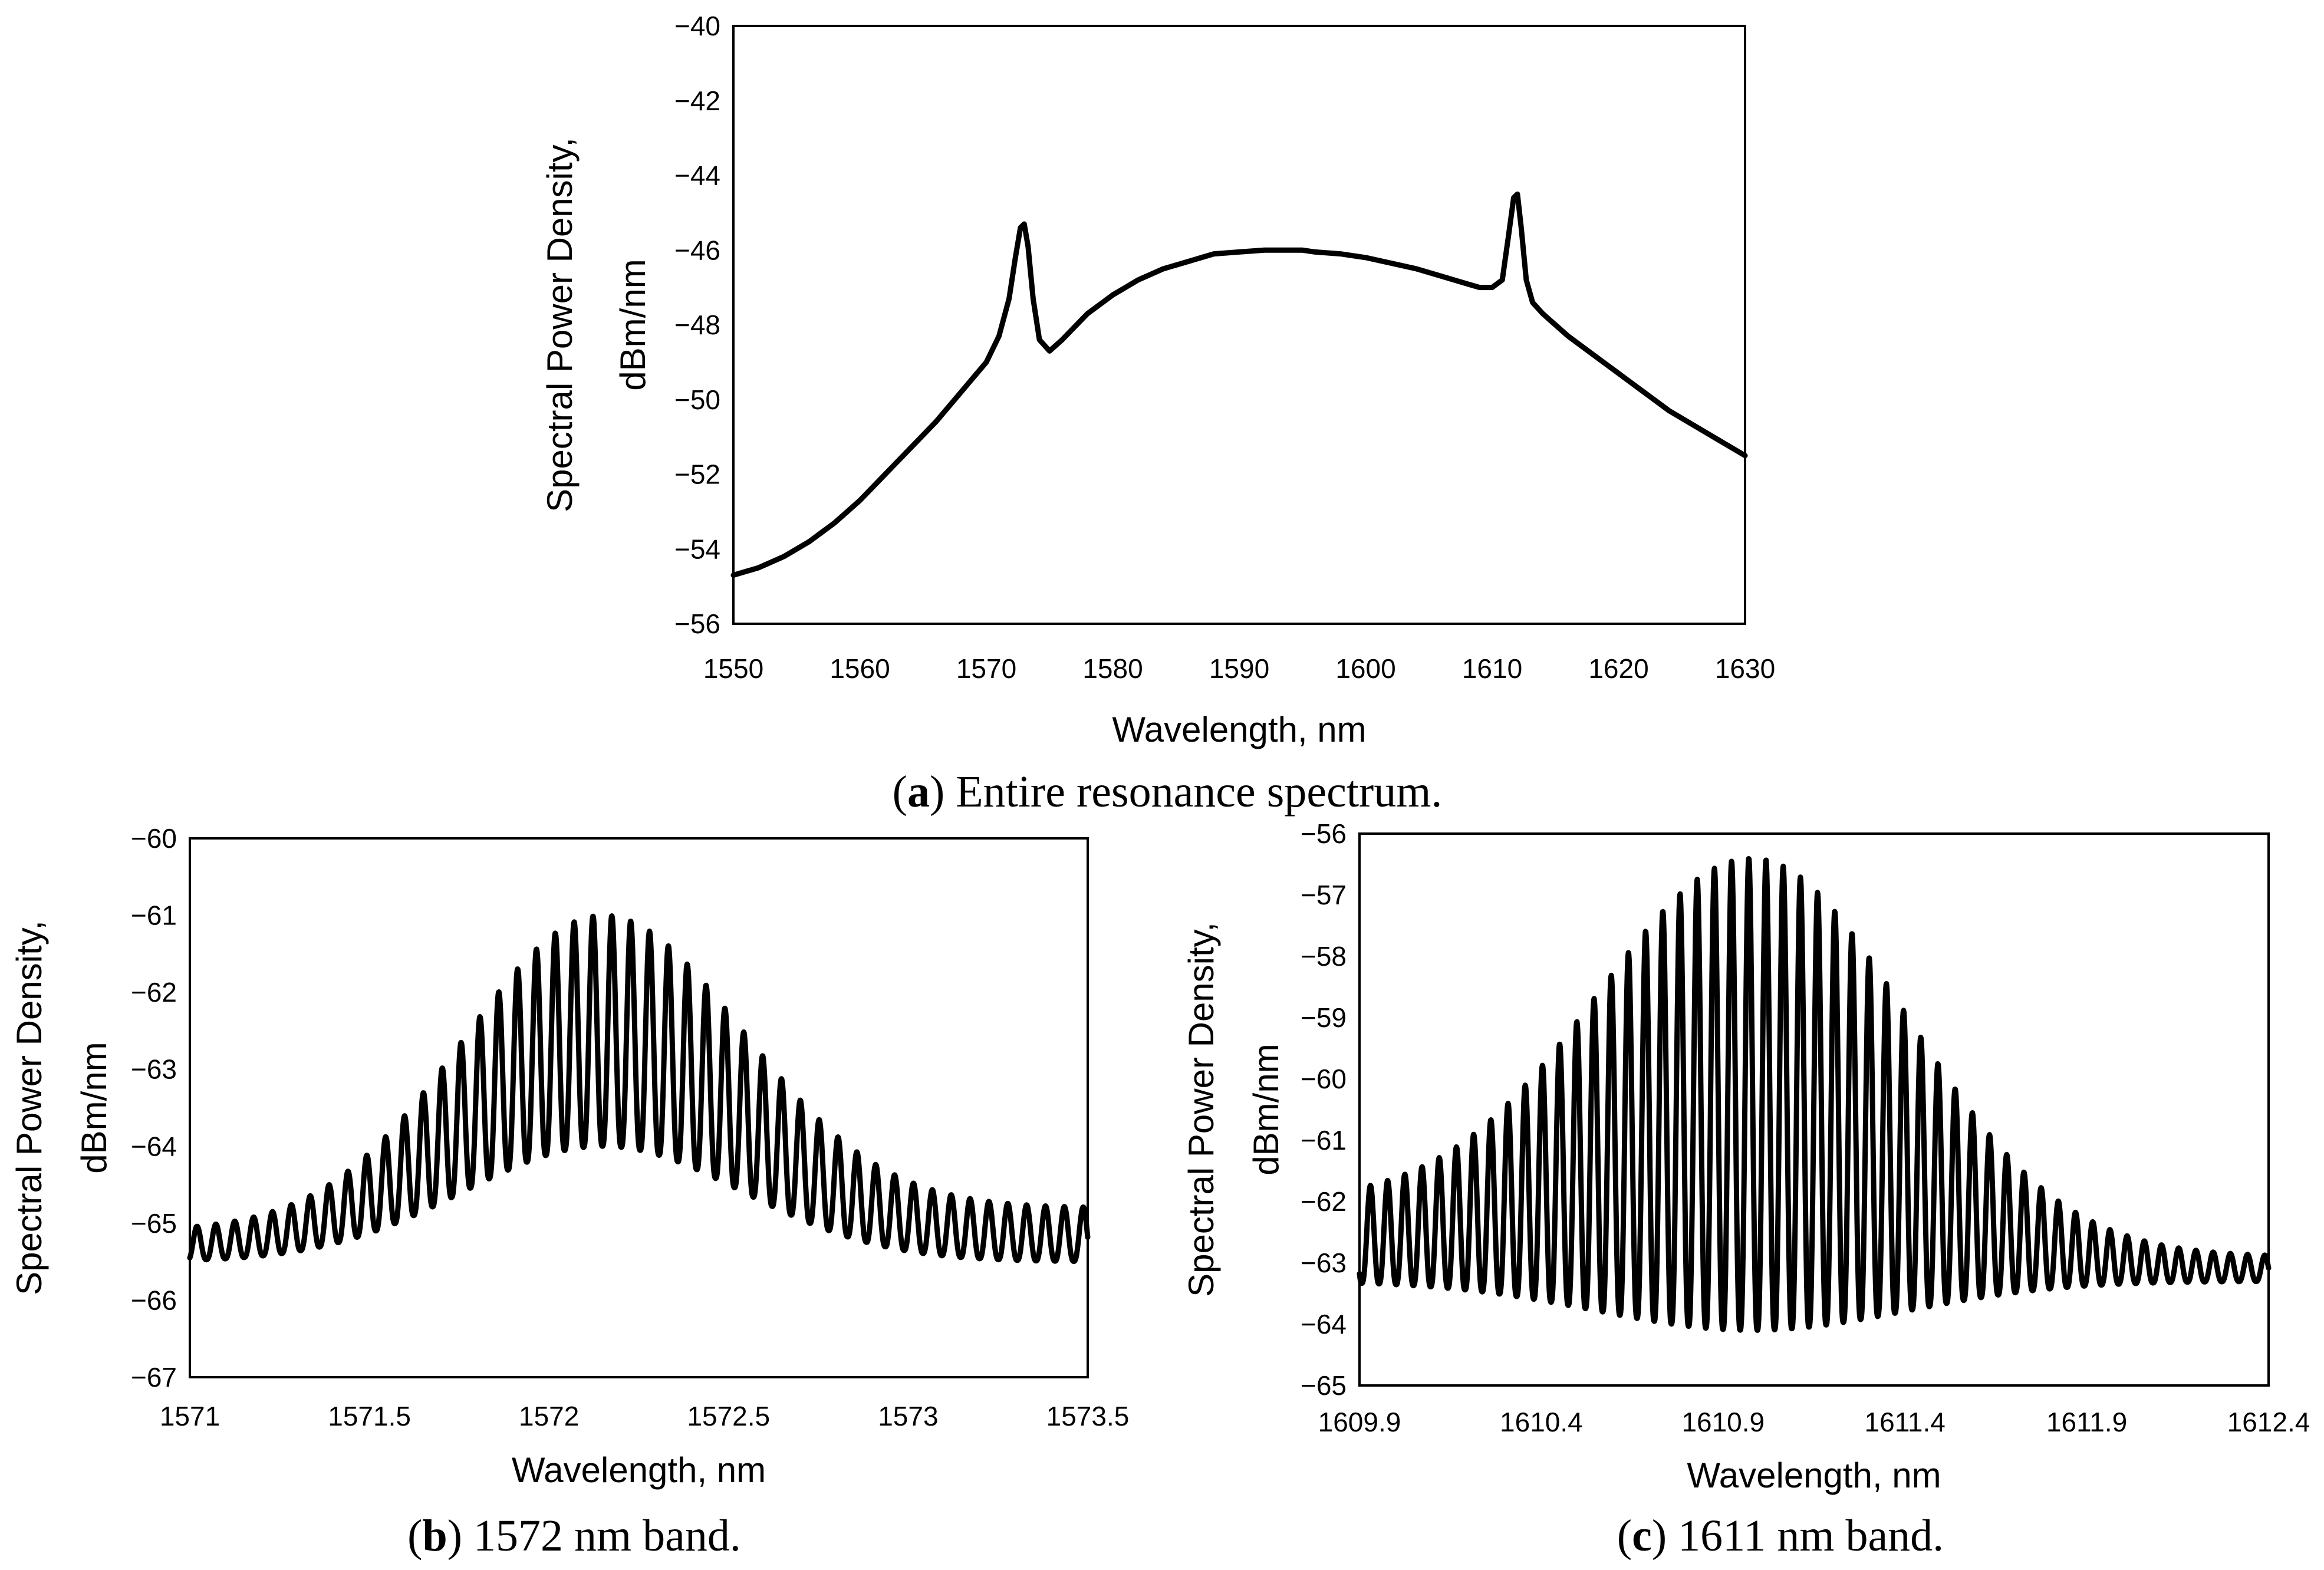 The image size is (2324, 1570). What do you see at coordinates (1239, 384) in the screenshot?
I see `series-line-spectrum` at bounding box center [1239, 384].